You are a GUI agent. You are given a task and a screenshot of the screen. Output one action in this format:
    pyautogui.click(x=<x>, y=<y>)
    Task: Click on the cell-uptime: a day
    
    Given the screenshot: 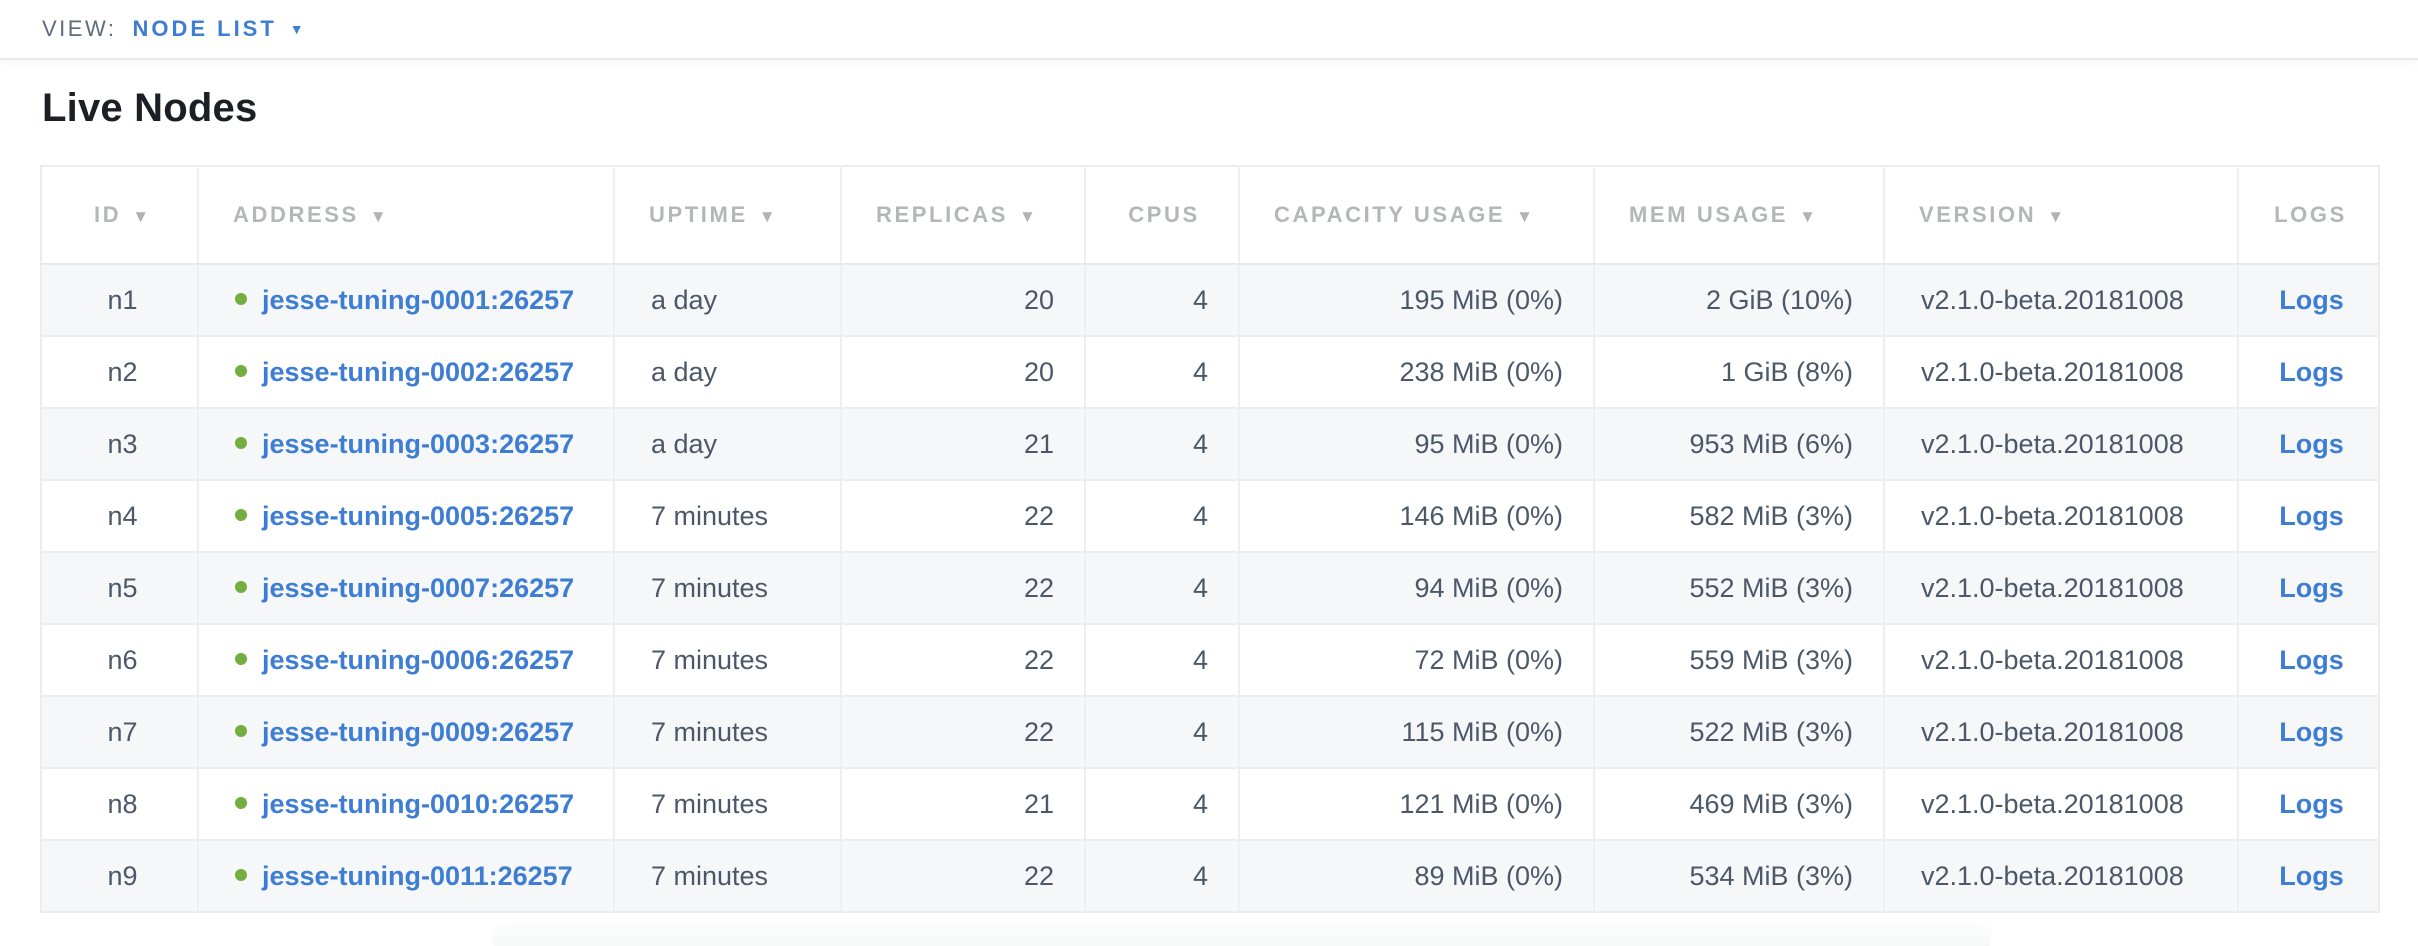 What is the action you would take?
    pyautogui.click(x=727, y=300)
    